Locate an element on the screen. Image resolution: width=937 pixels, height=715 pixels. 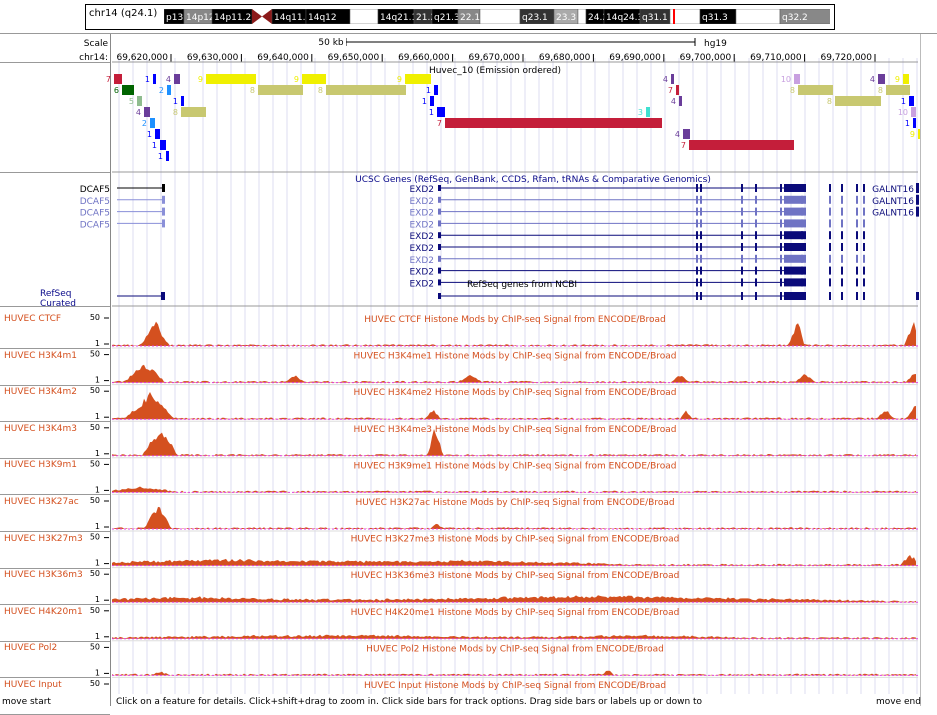
right-side-bar is located at coordinates (928, 370).